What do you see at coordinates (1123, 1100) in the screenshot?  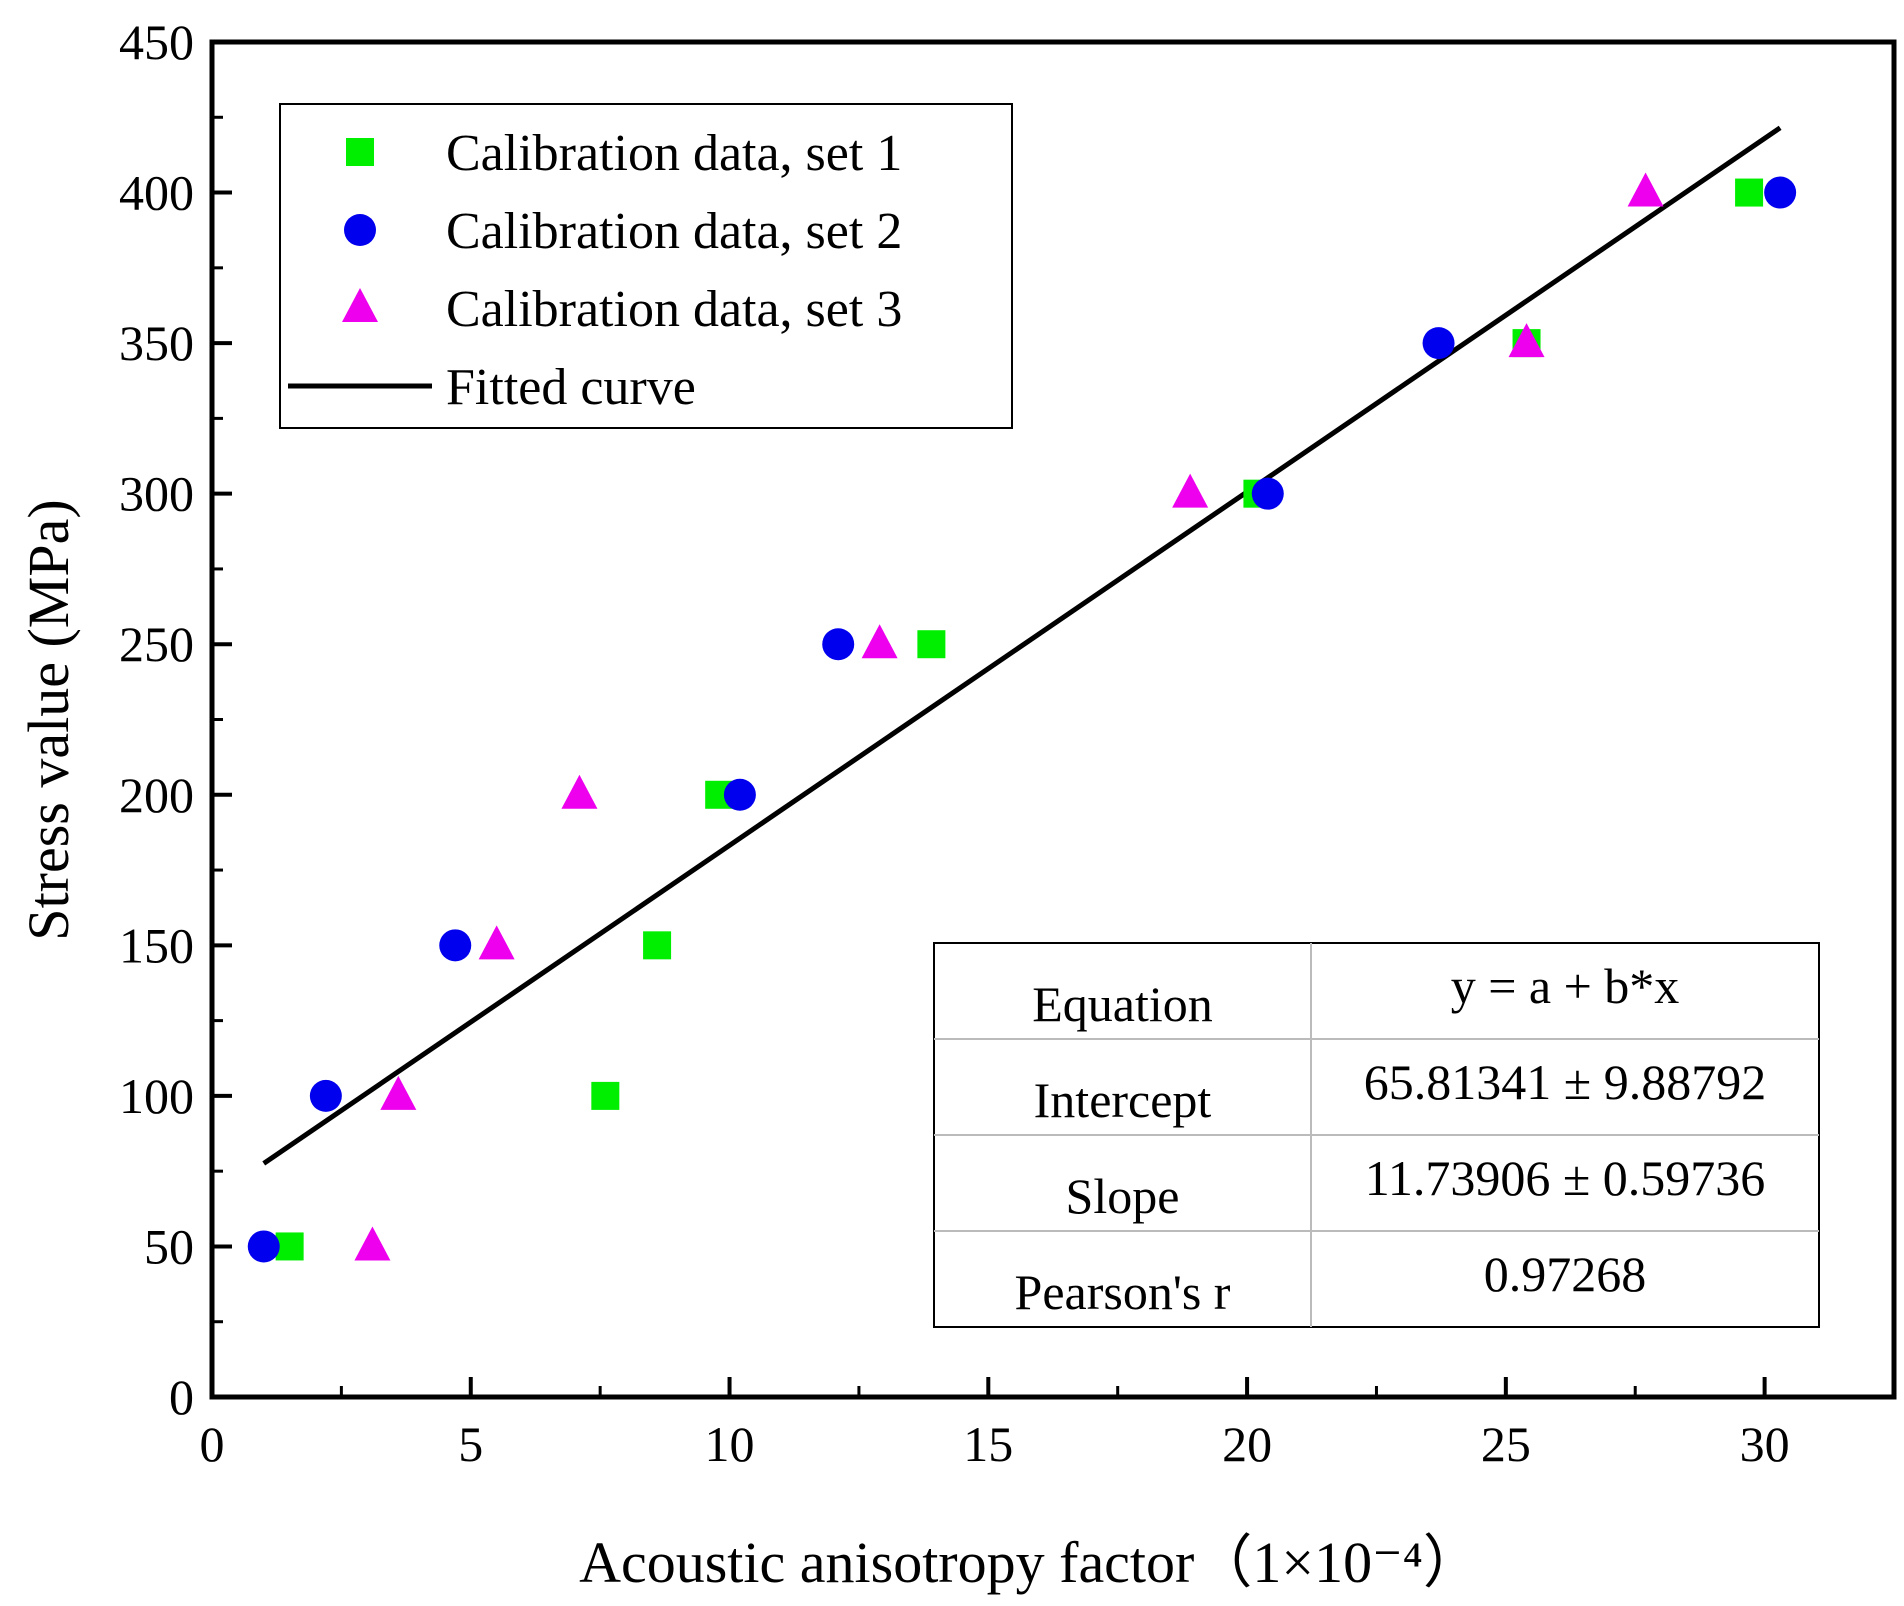 I see `stats-table-label: Intercept` at bounding box center [1123, 1100].